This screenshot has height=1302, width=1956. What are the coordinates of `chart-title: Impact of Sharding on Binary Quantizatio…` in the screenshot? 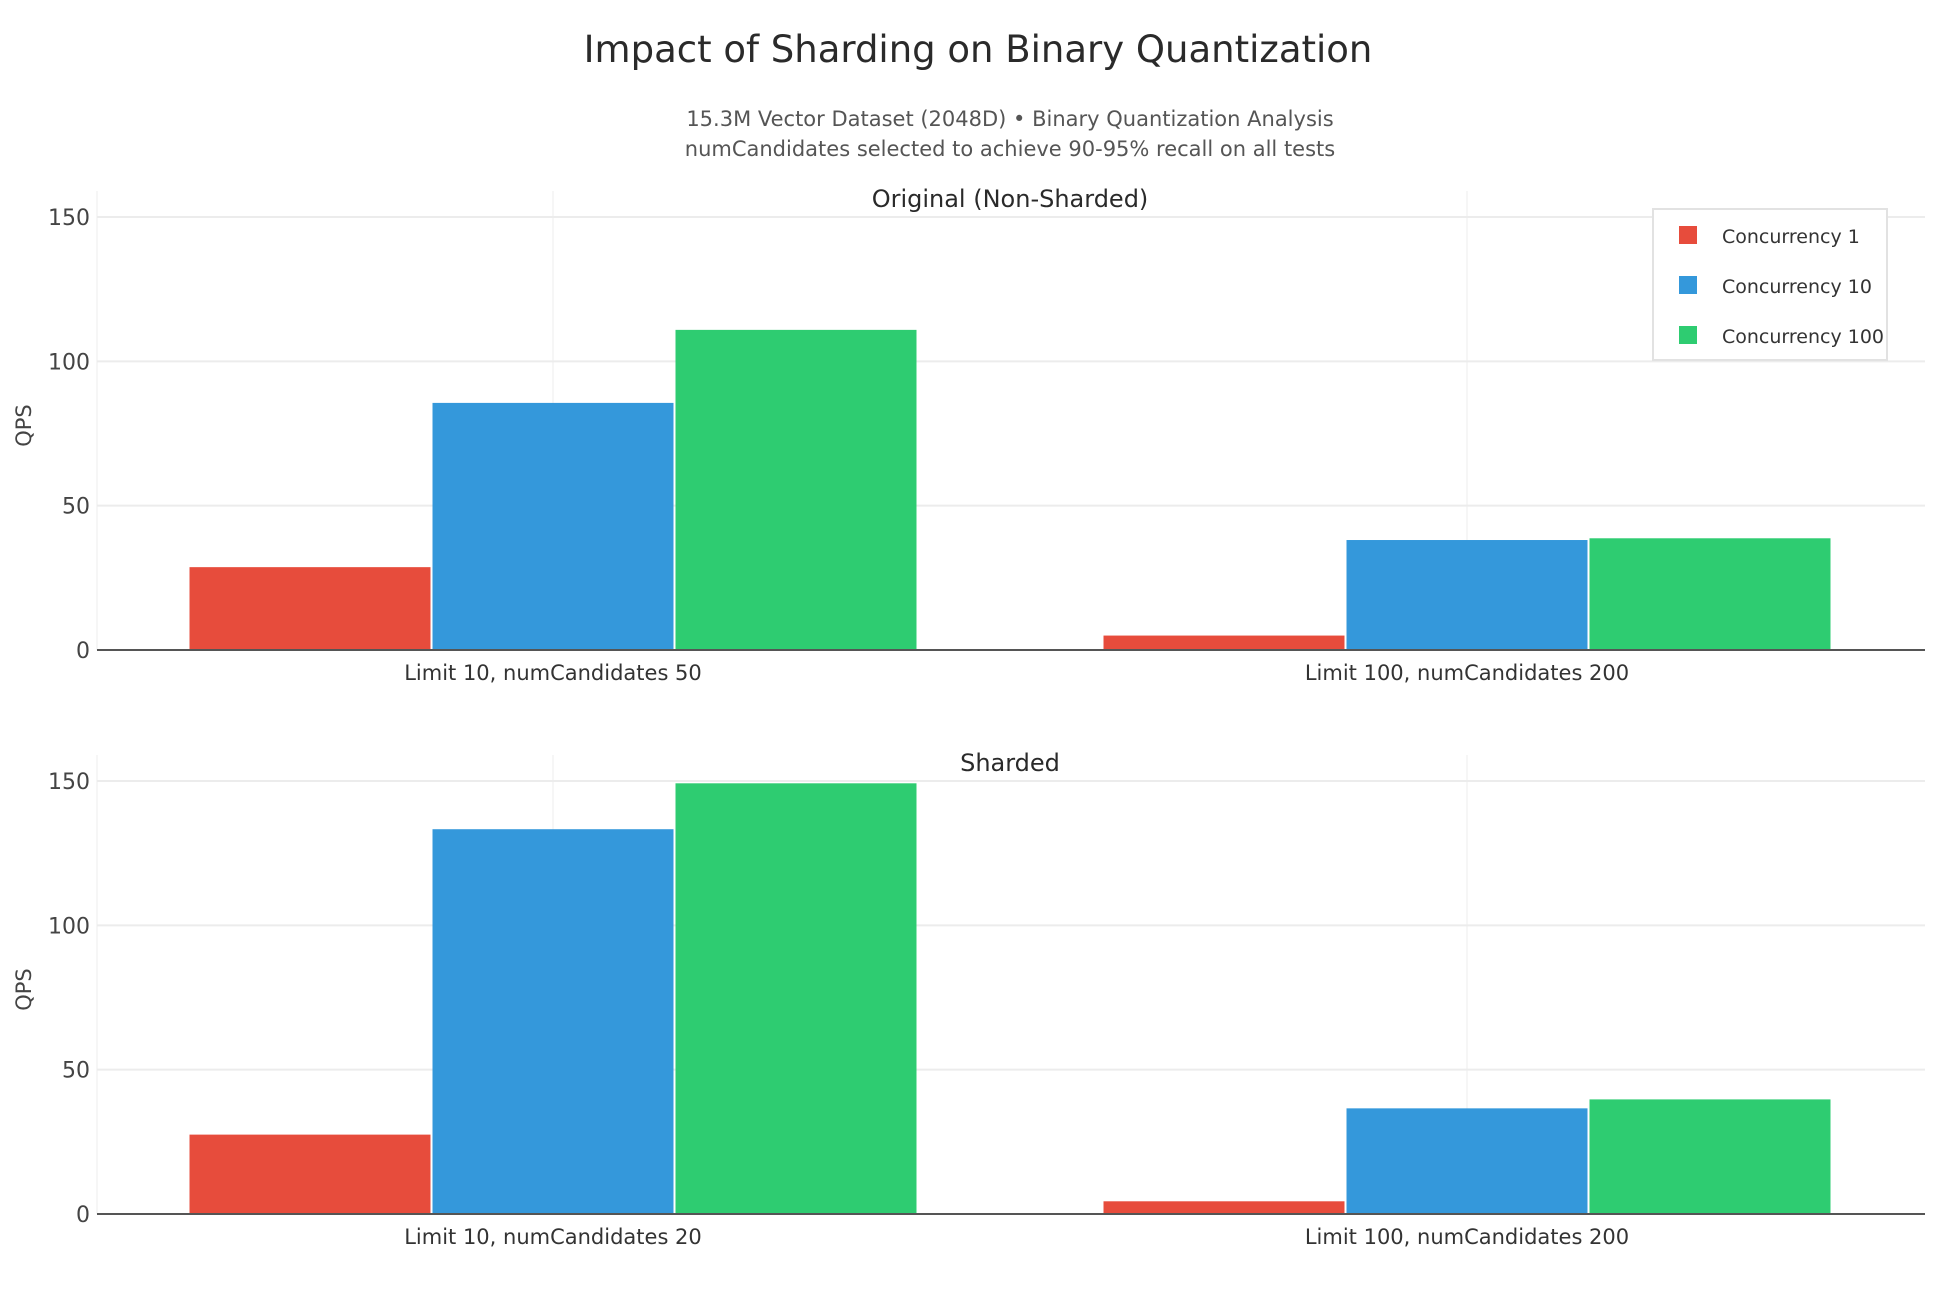 It's located at (978, 49).